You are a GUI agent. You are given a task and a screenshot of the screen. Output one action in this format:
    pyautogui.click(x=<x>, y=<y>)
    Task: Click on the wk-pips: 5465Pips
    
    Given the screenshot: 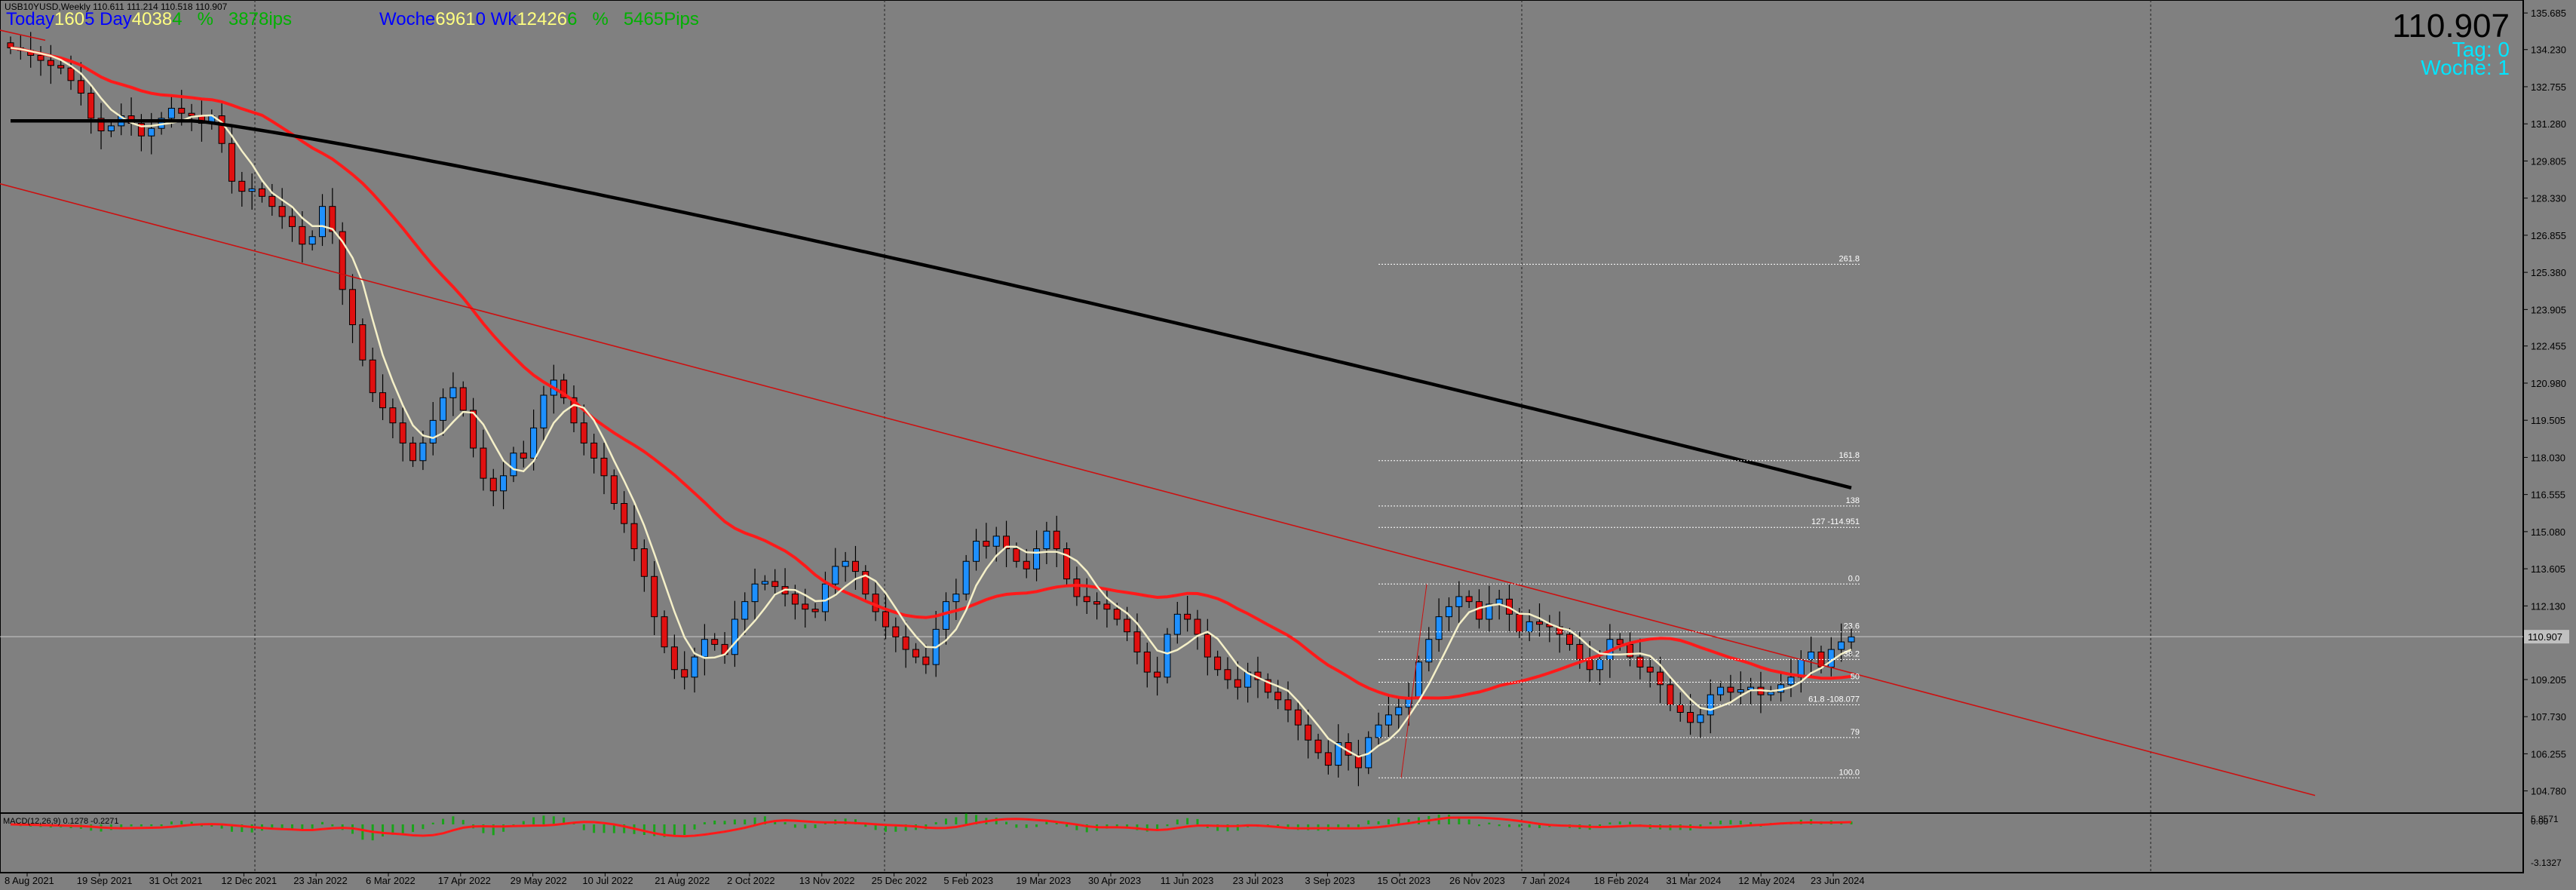 What is the action you would take?
    pyautogui.click(x=661, y=19)
    